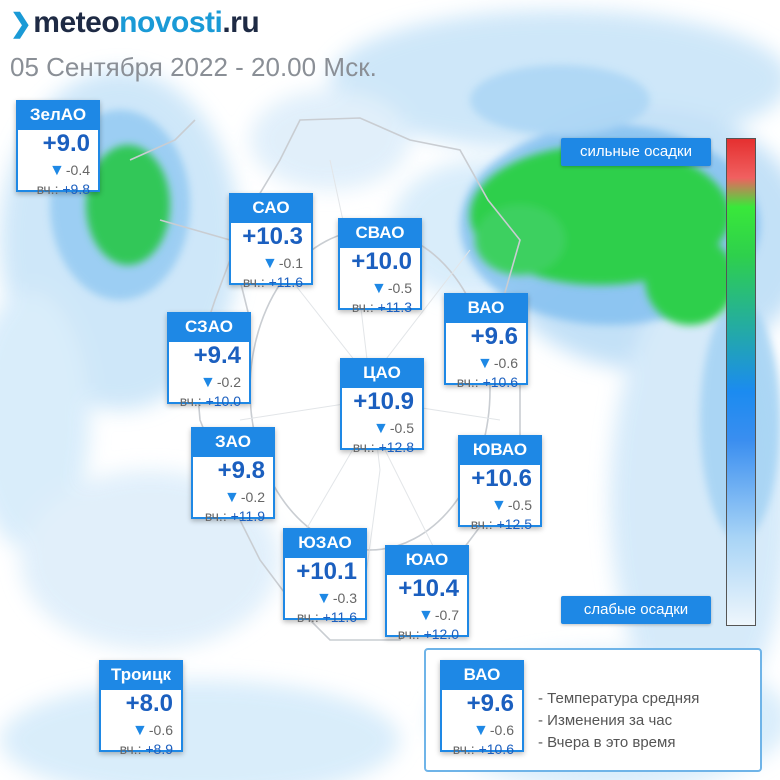 The height and width of the screenshot is (780, 780). I want to click on district-yesterday: вч.: +11.3, so click(382, 307).